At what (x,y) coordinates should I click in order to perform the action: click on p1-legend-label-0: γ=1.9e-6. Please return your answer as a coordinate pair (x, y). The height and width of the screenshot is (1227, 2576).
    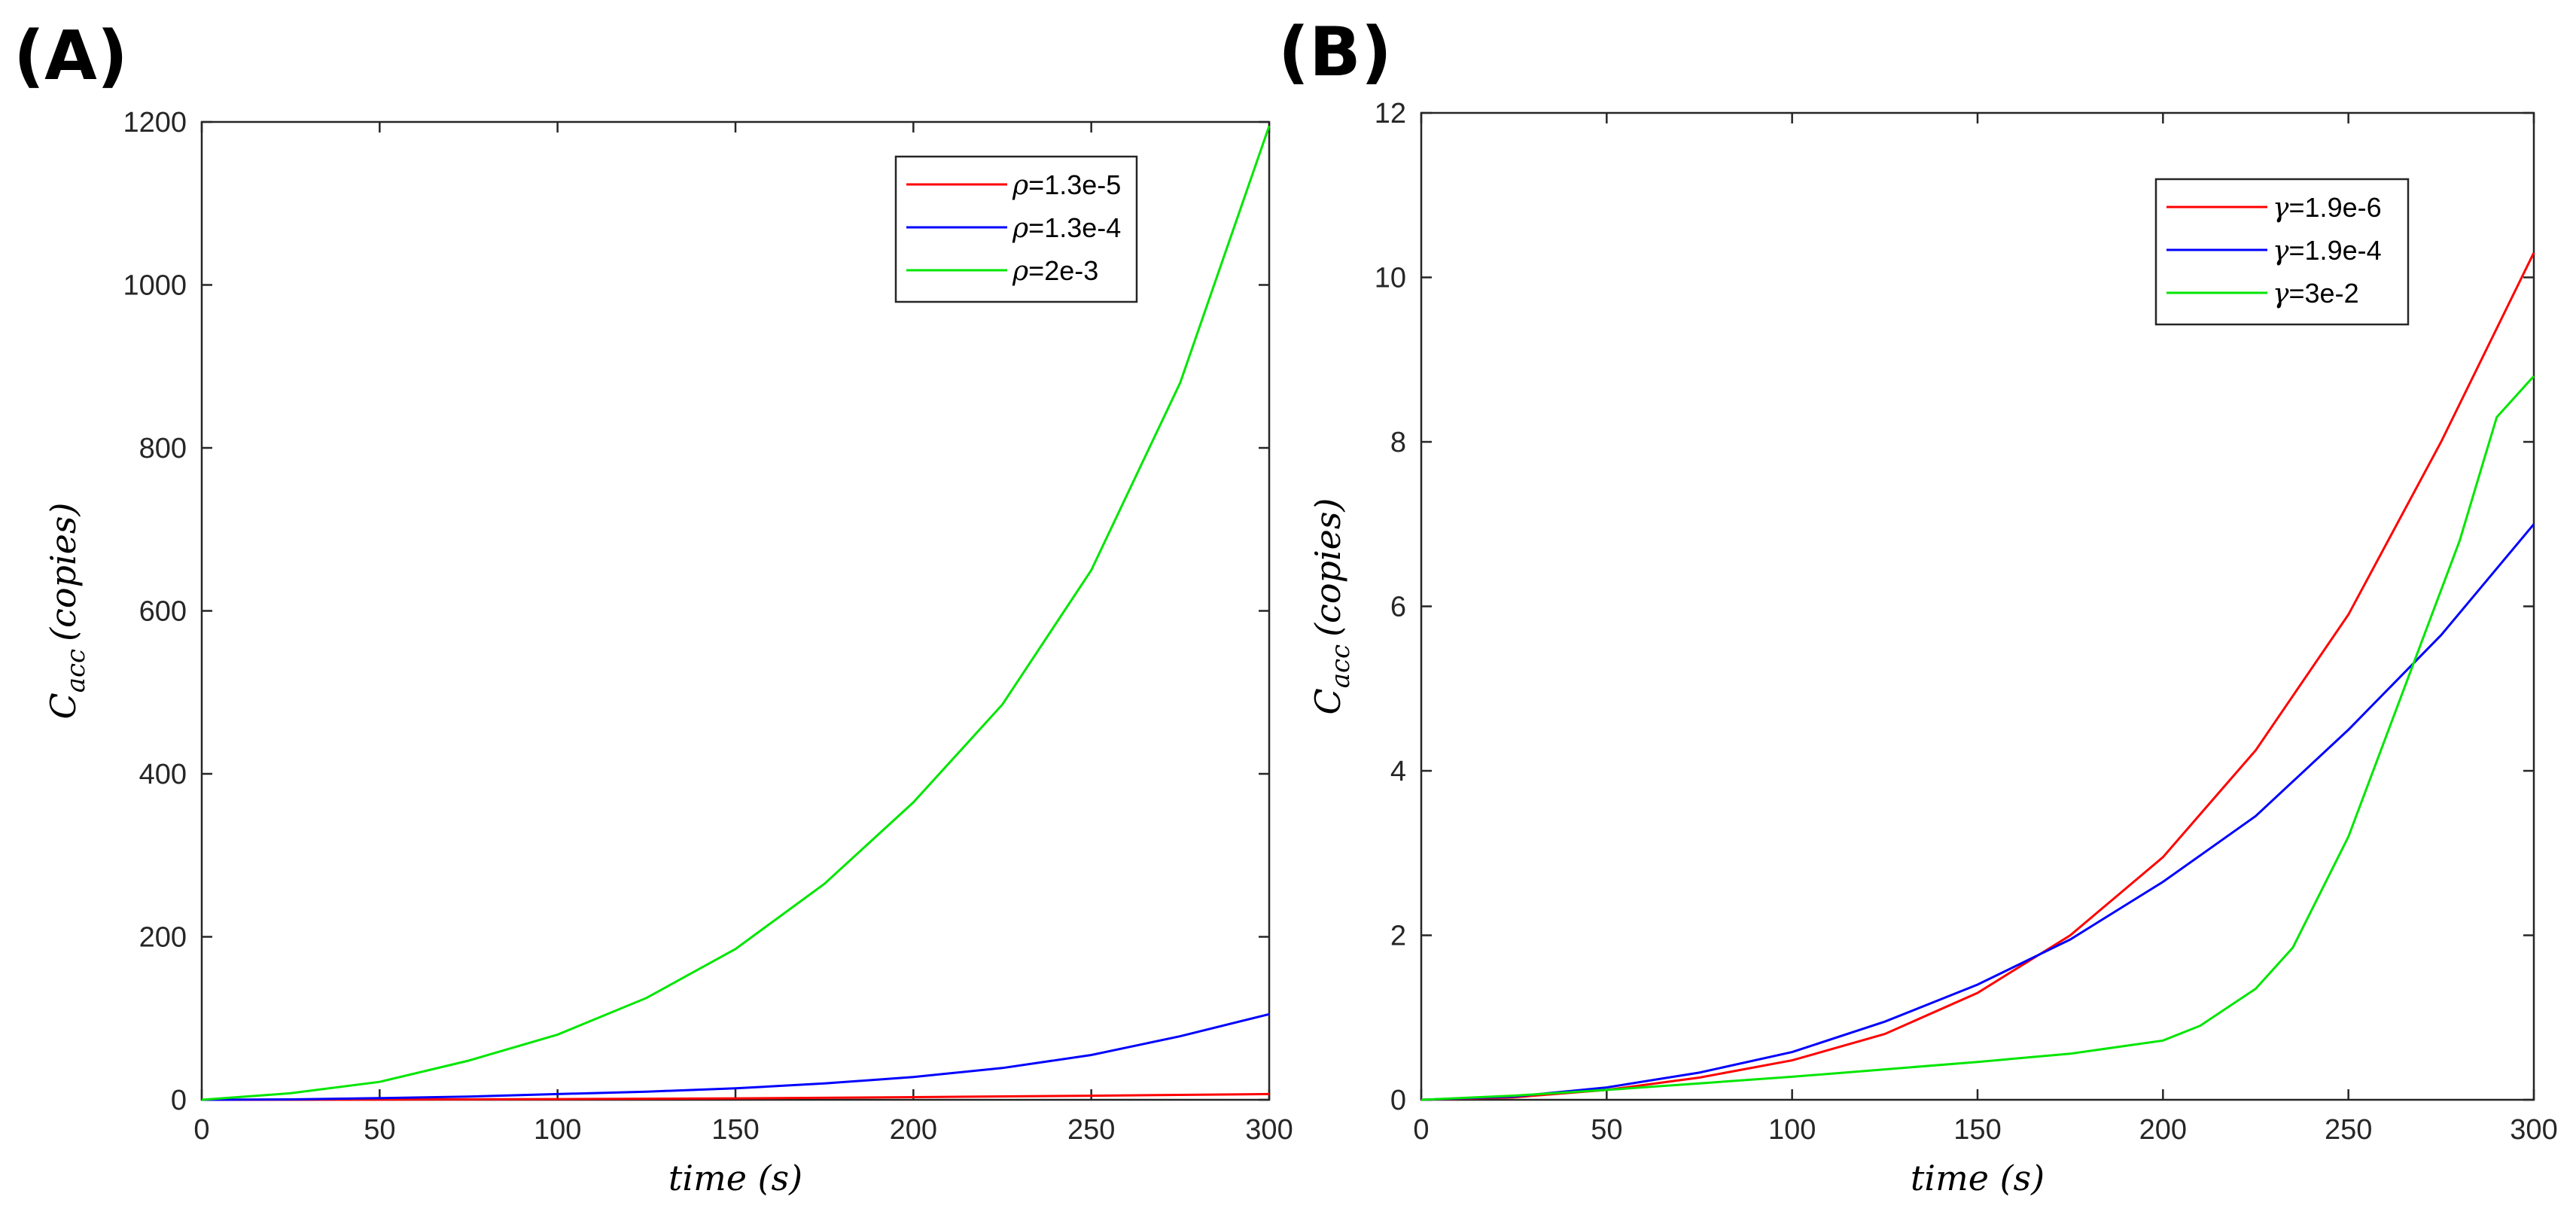
    Looking at the image, I should click on (2328, 208).